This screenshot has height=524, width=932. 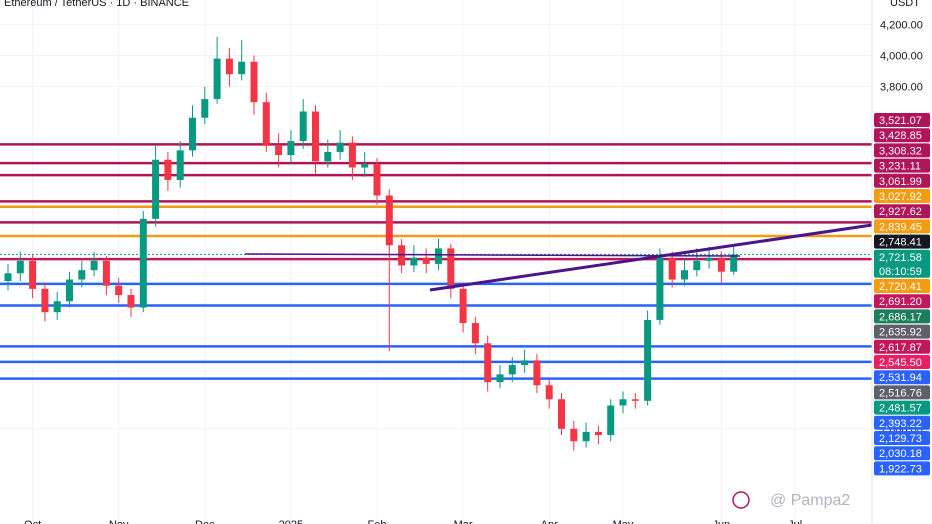 What do you see at coordinates (901, 25) in the screenshot?
I see `y-tick-label: 4,200.00` at bounding box center [901, 25].